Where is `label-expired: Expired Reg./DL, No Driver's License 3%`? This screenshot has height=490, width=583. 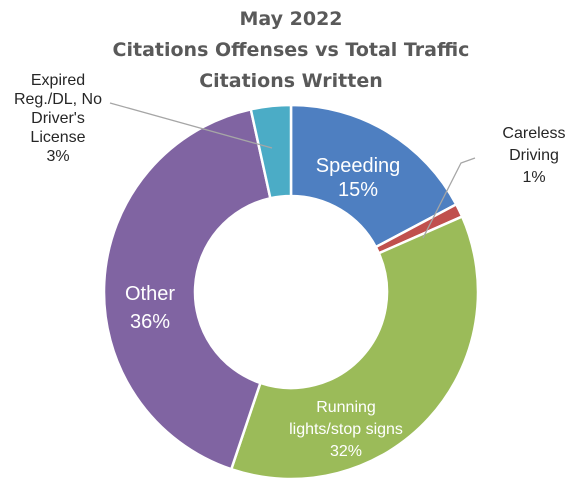
label-expired: Expired Reg./DL, No Driver's License 3% is located at coordinates (58, 118).